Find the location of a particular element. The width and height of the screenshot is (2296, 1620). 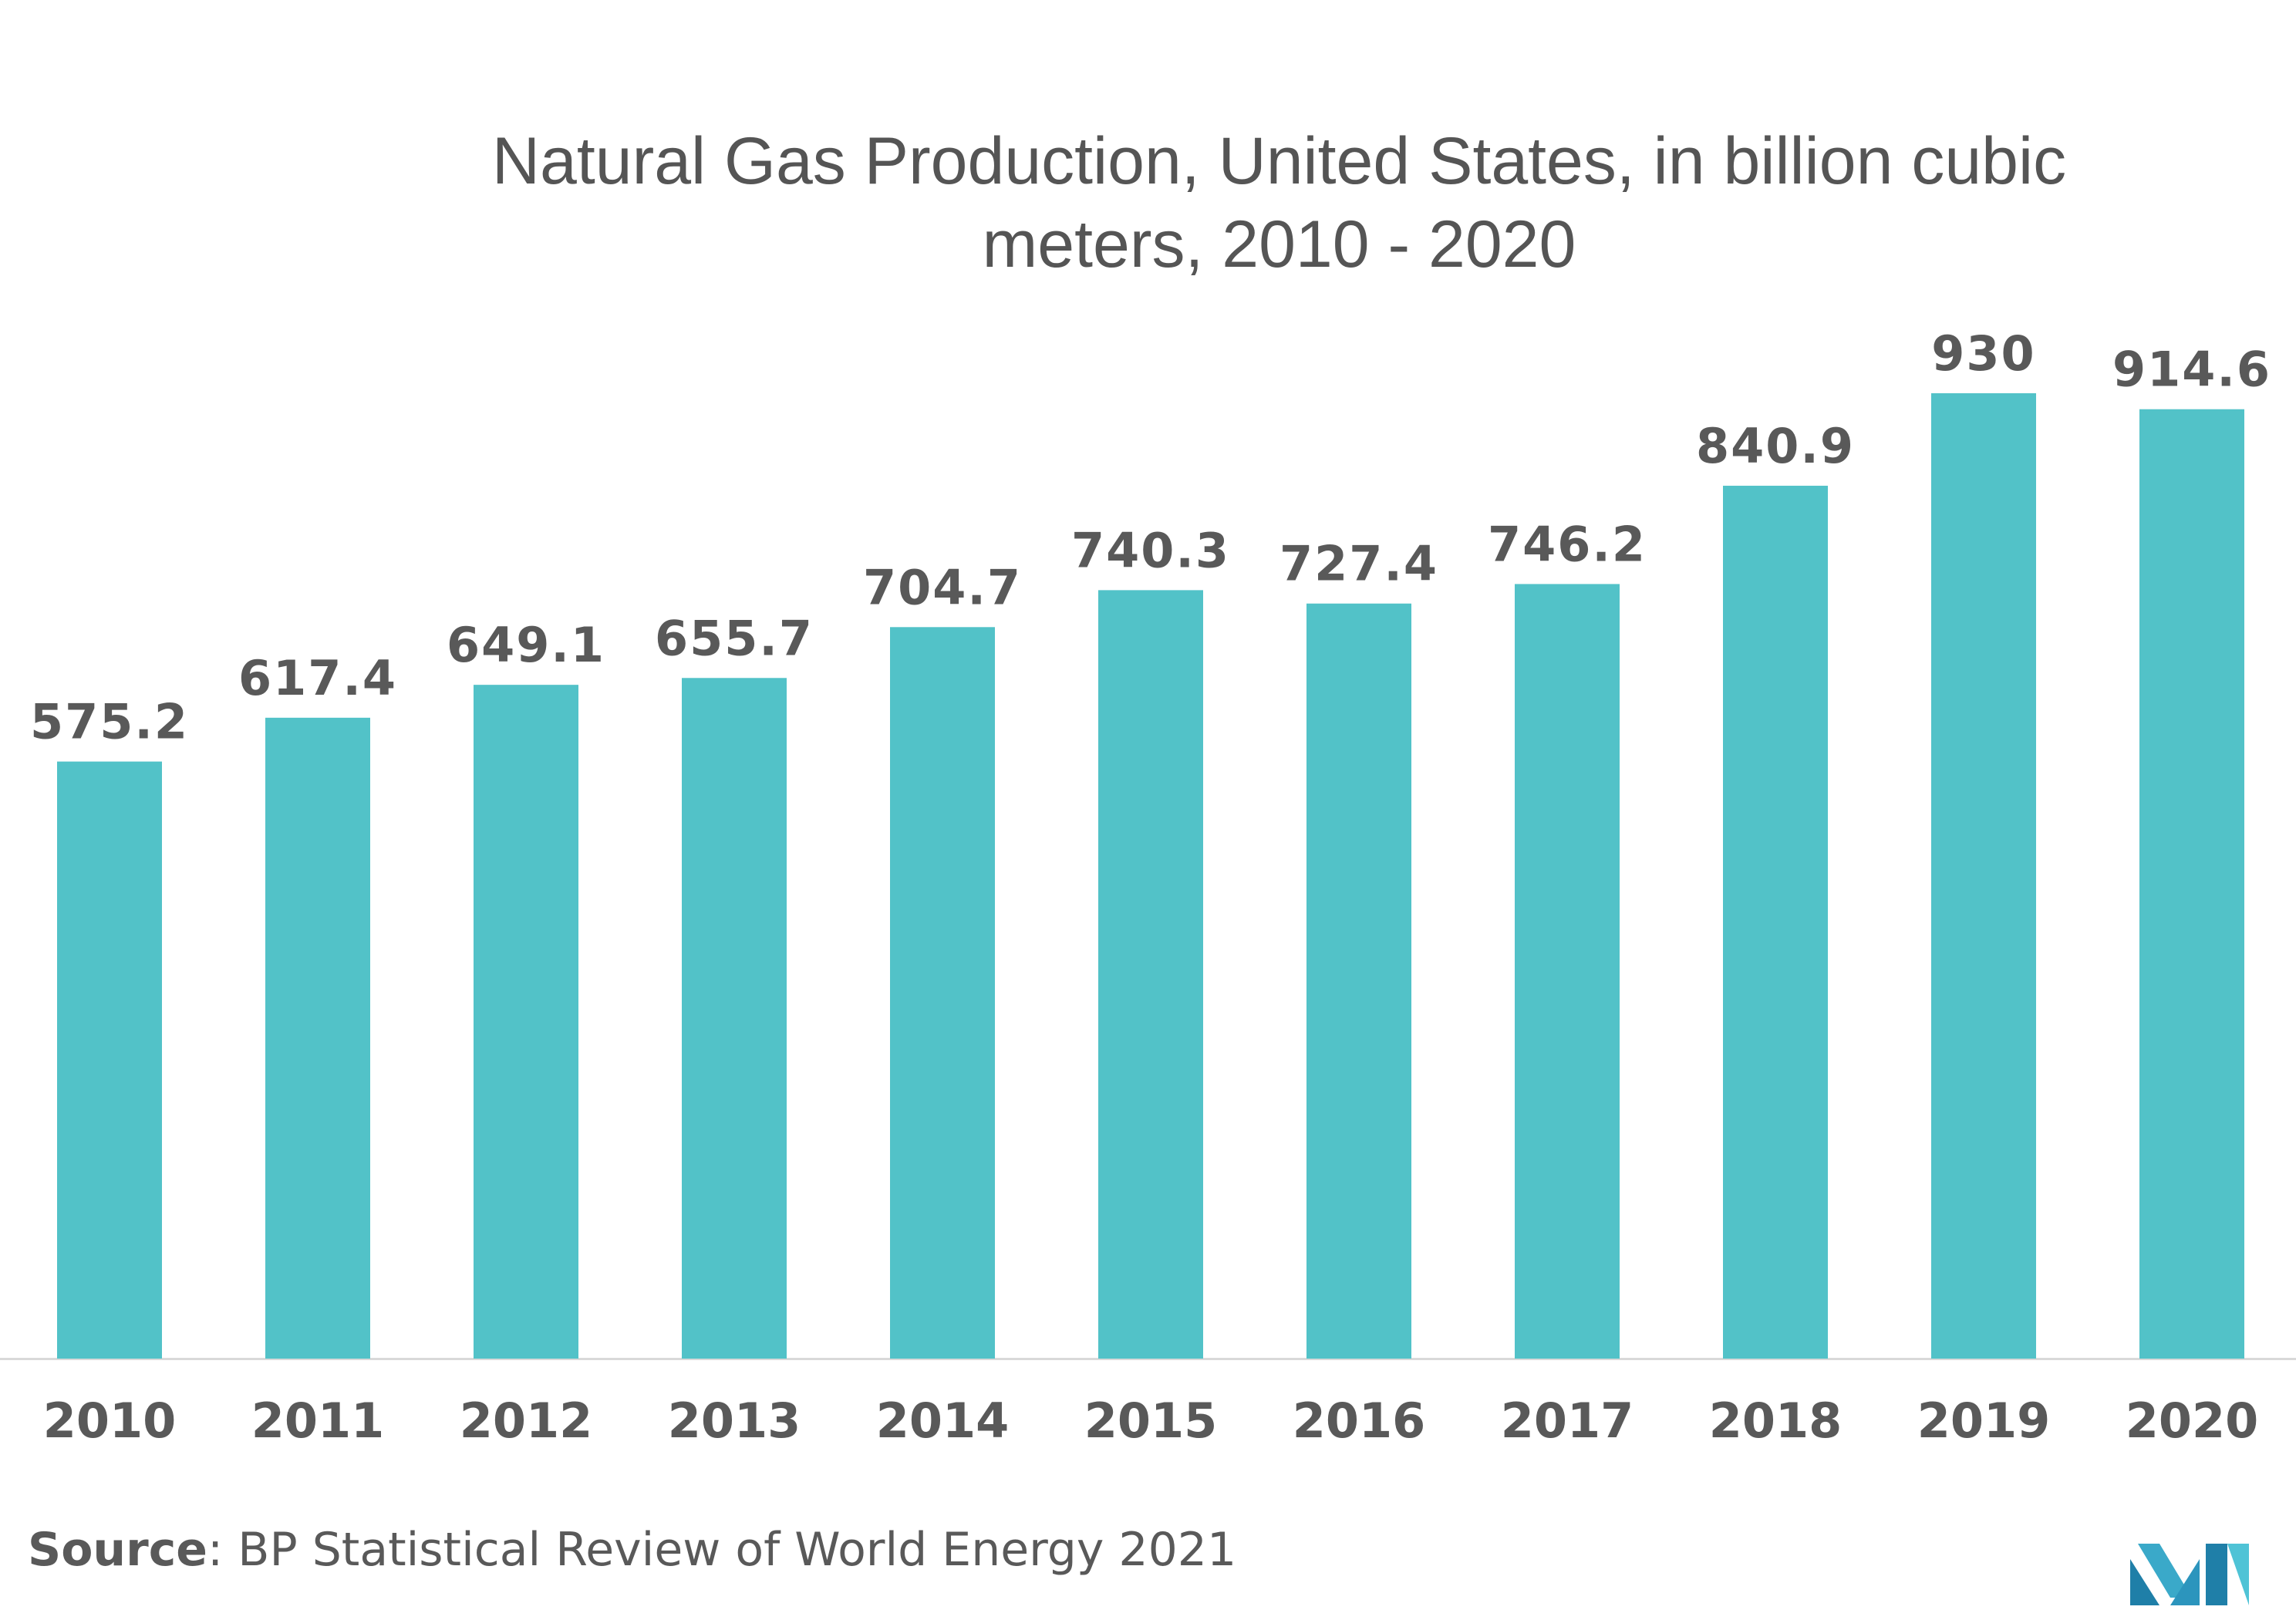

data-label-2018: 840.9 is located at coordinates (1776, 446).